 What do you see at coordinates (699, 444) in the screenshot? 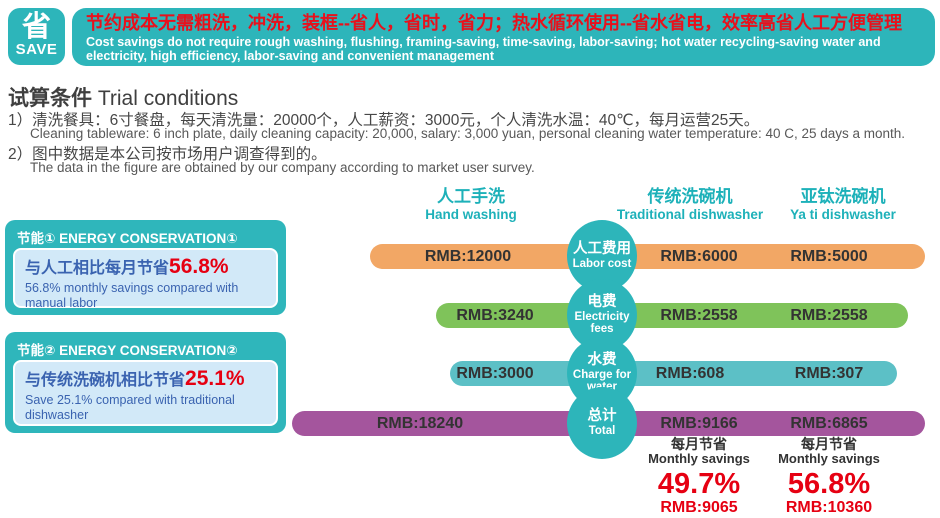
I see `monthly-savings-traditional-zh: 每月节省` at bounding box center [699, 444].